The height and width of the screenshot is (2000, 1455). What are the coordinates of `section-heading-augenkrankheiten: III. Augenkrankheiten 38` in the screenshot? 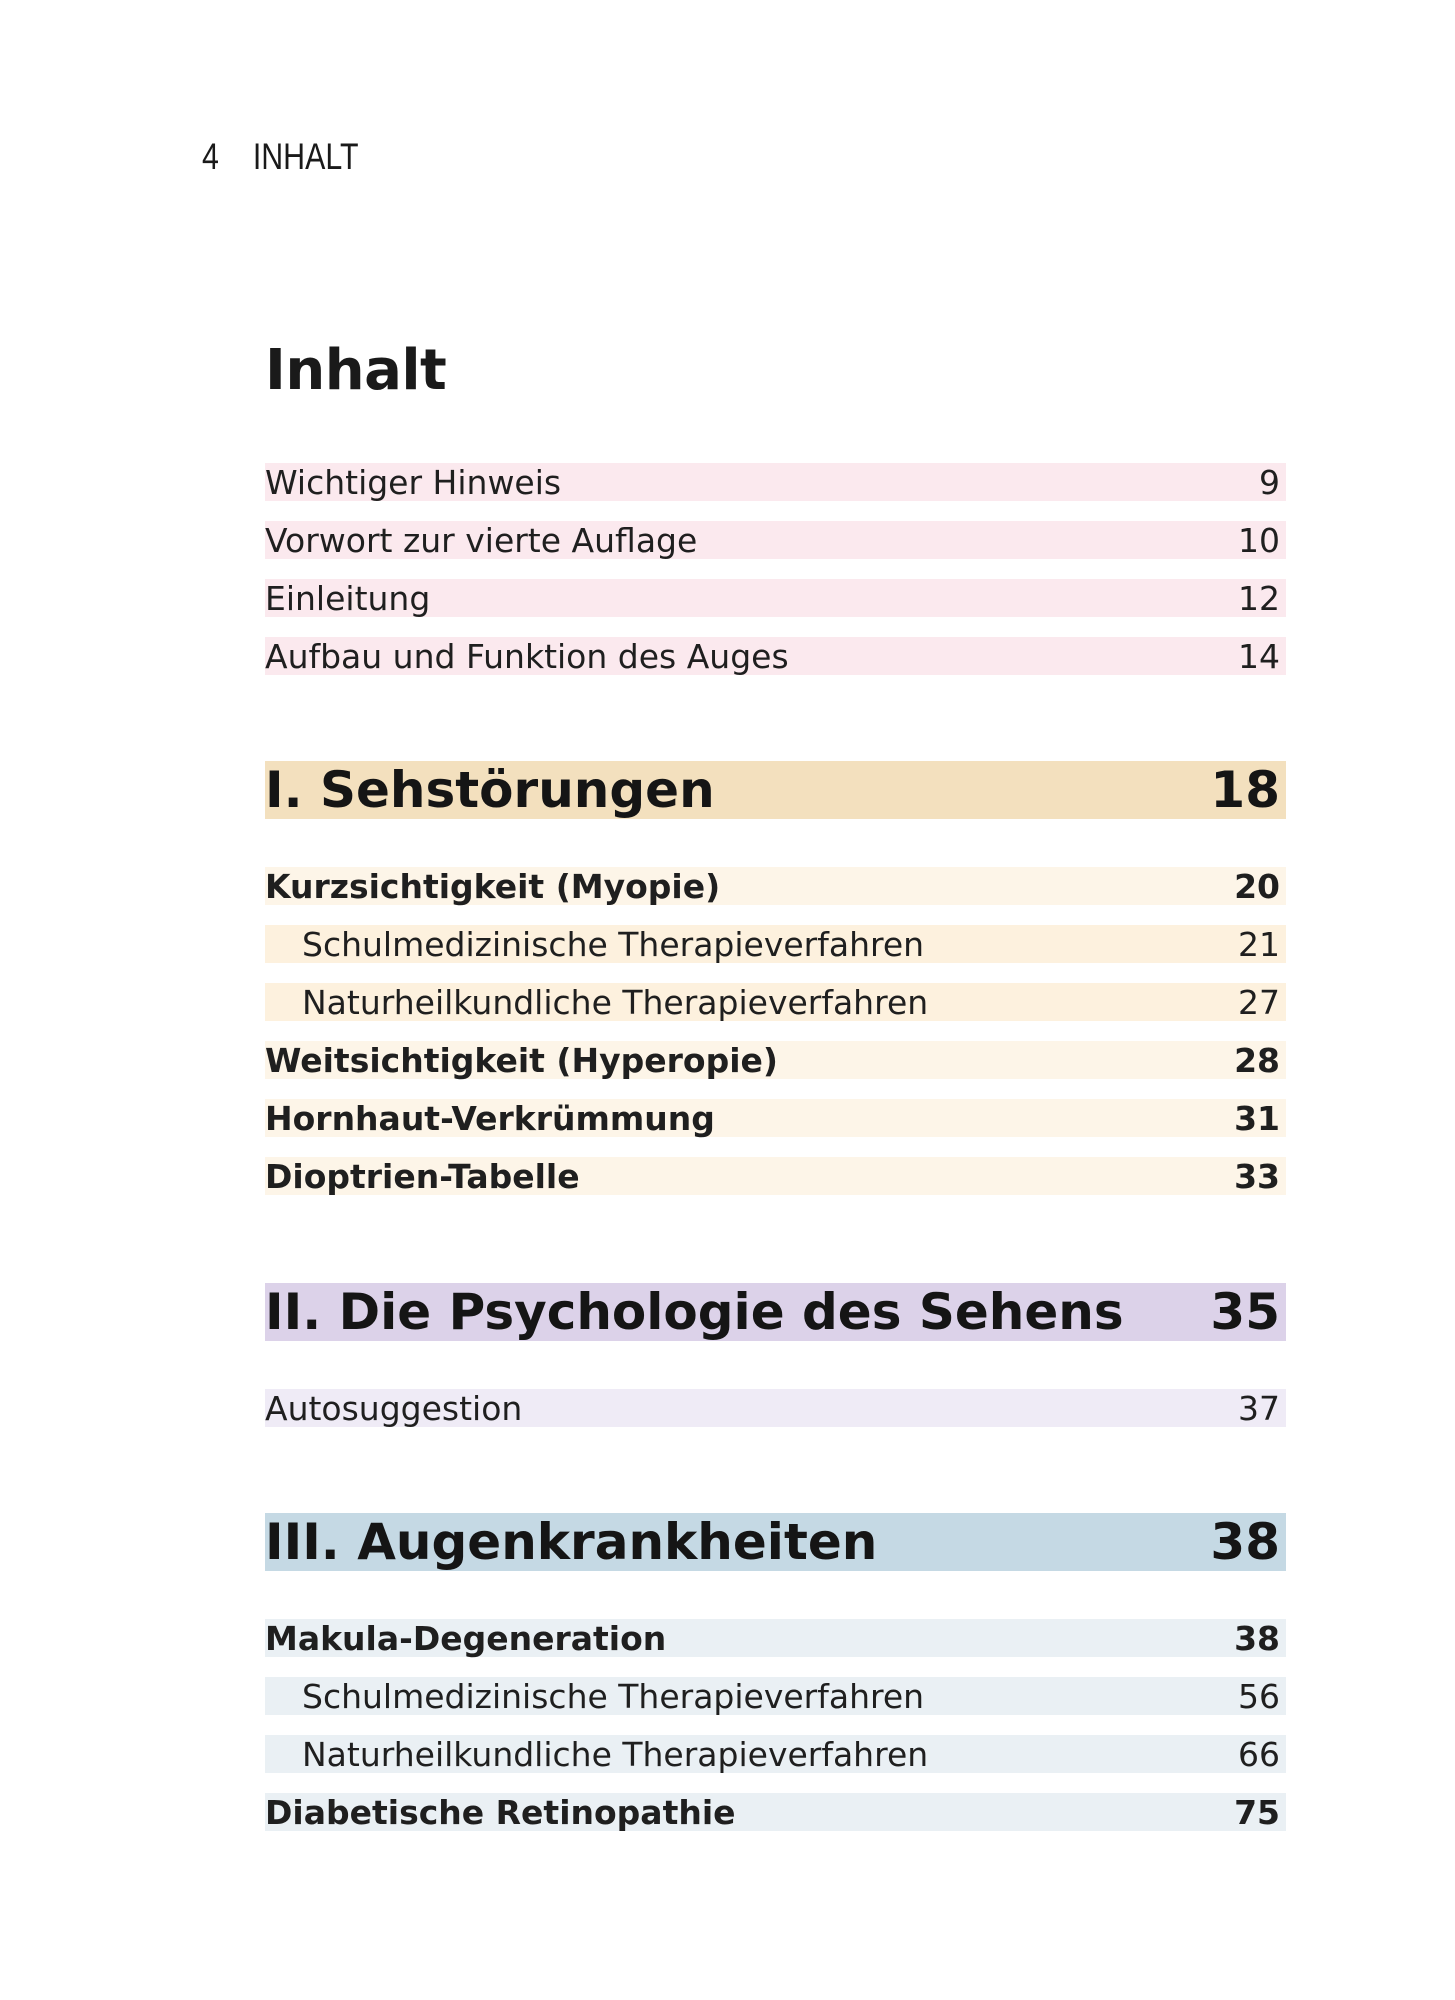 It's located at (775, 1542).